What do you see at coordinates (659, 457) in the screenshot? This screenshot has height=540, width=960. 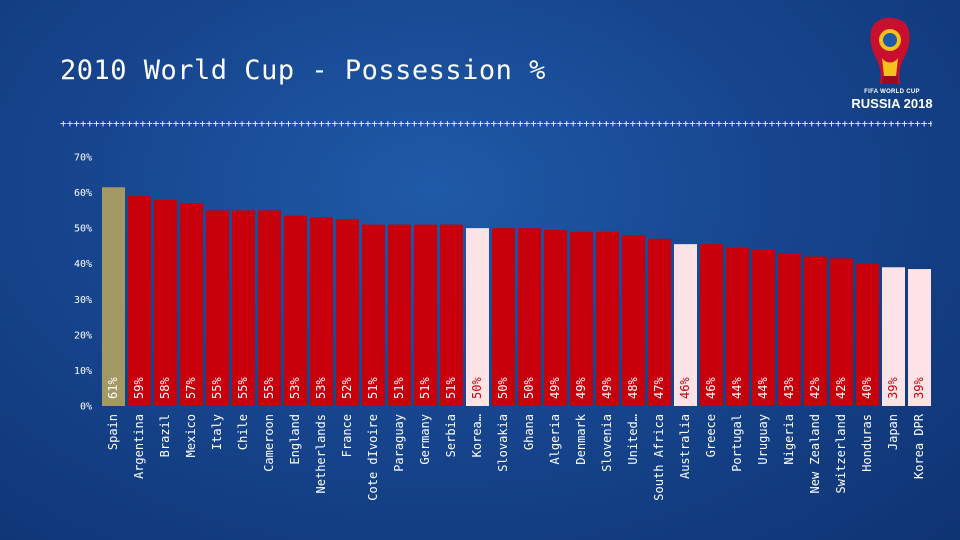 I see `category-label: South Africa` at bounding box center [659, 457].